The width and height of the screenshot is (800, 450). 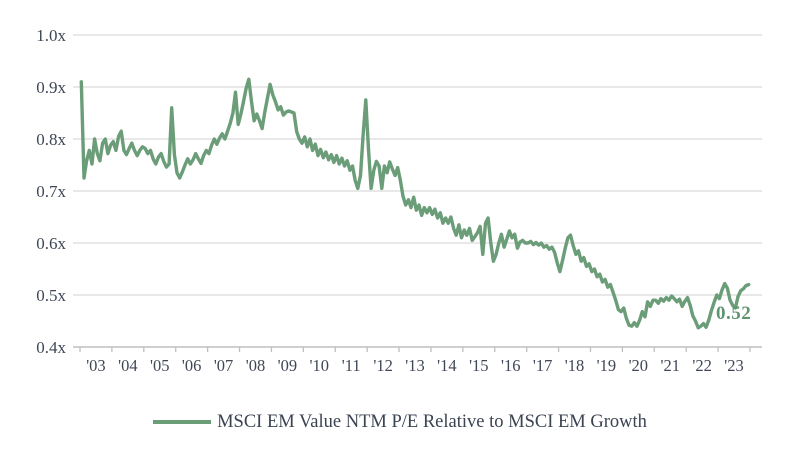 What do you see at coordinates (51, 243) in the screenshot?
I see `y-axis-tick-label: 0.6x` at bounding box center [51, 243].